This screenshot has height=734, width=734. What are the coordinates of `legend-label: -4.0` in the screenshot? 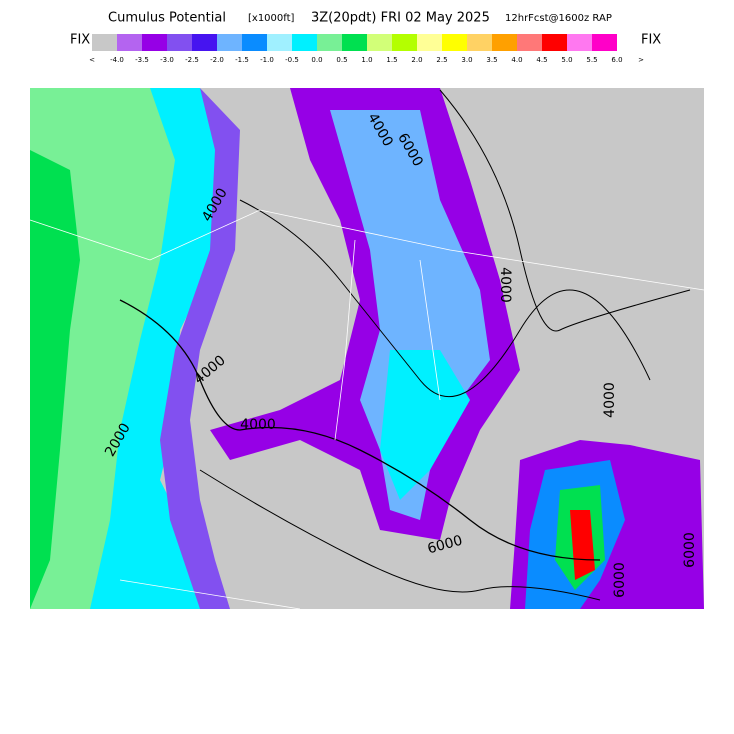 It's located at (117, 60).